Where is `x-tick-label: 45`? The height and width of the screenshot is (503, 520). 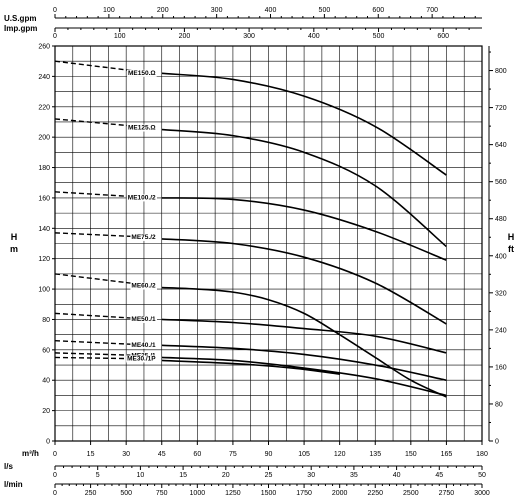
x-tick-label: 45 is located at coordinates (162, 454).